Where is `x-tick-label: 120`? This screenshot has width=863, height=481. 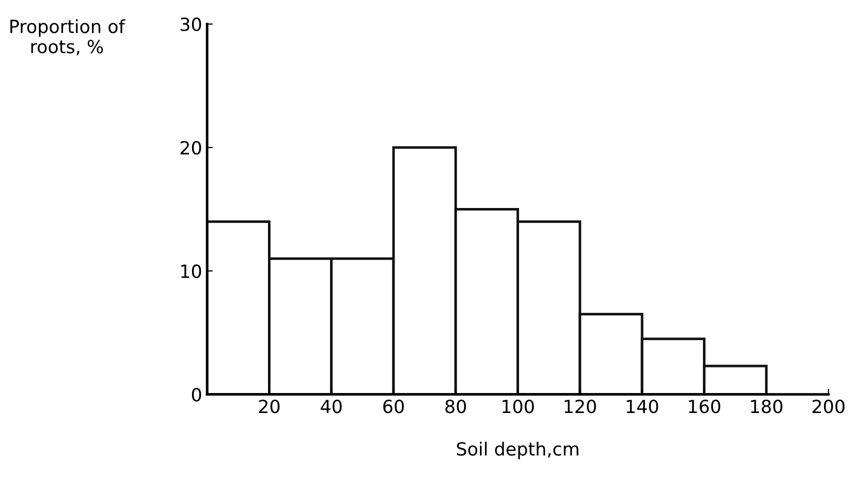
x-tick-label: 120 is located at coordinates (580, 407).